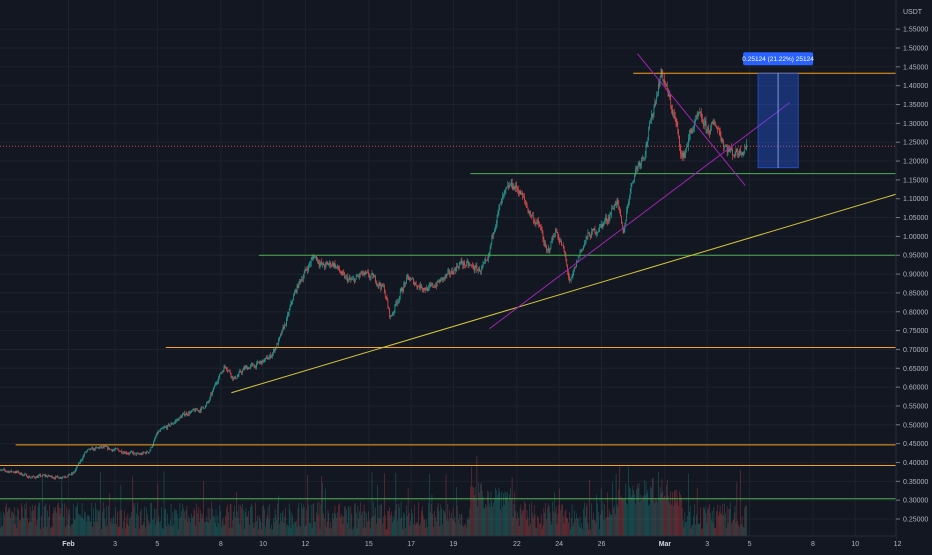 The image size is (932, 555). I want to click on time-axis: 29Feb3581012151719222426Mar3581012, so click(451, 543).